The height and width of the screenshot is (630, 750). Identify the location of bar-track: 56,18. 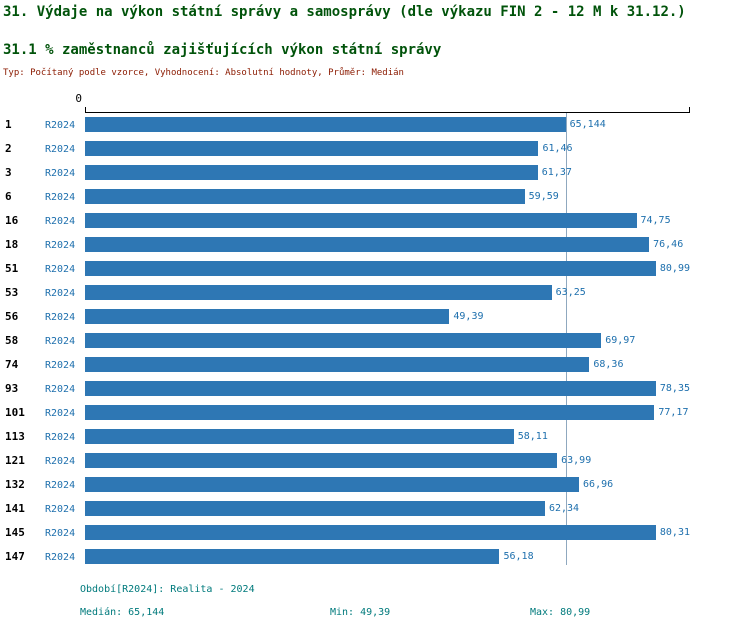
(387, 556).